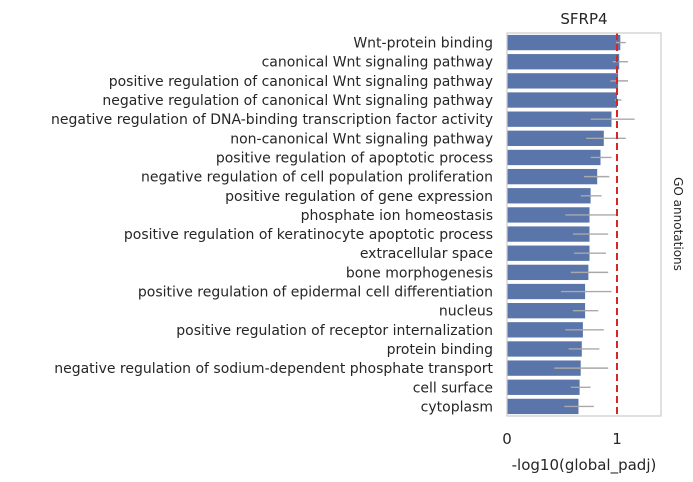  I want to click on y-tick-label: extracellular space, so click(426, 254).